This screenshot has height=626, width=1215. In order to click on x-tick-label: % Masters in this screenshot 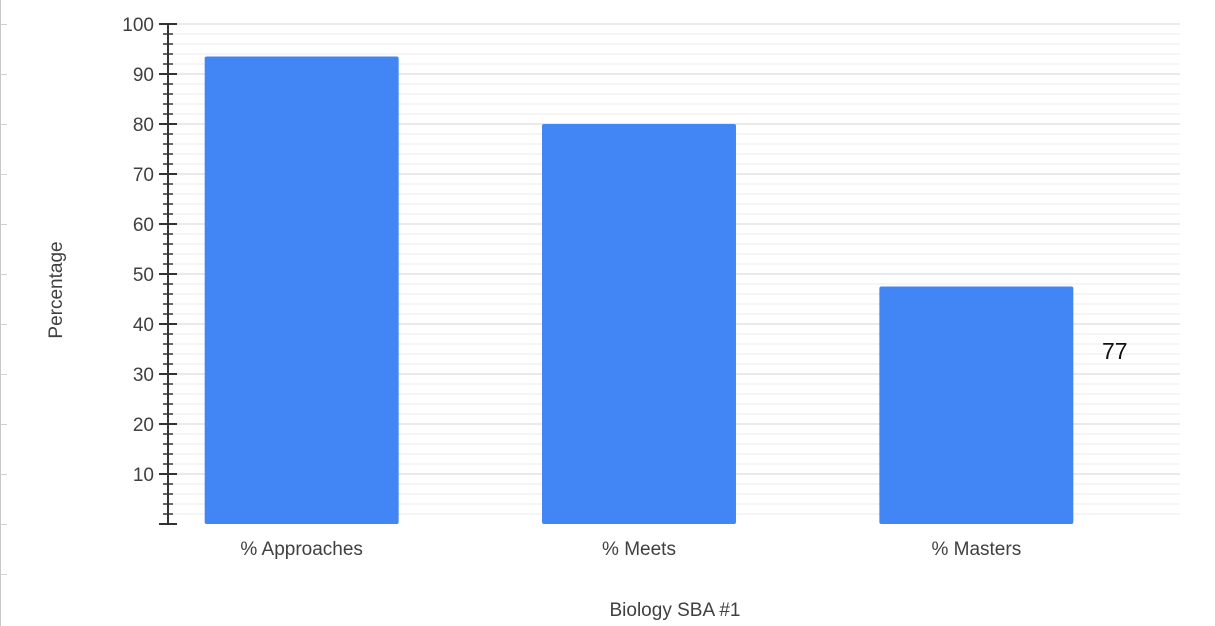, I will do `click(976, 549)`.